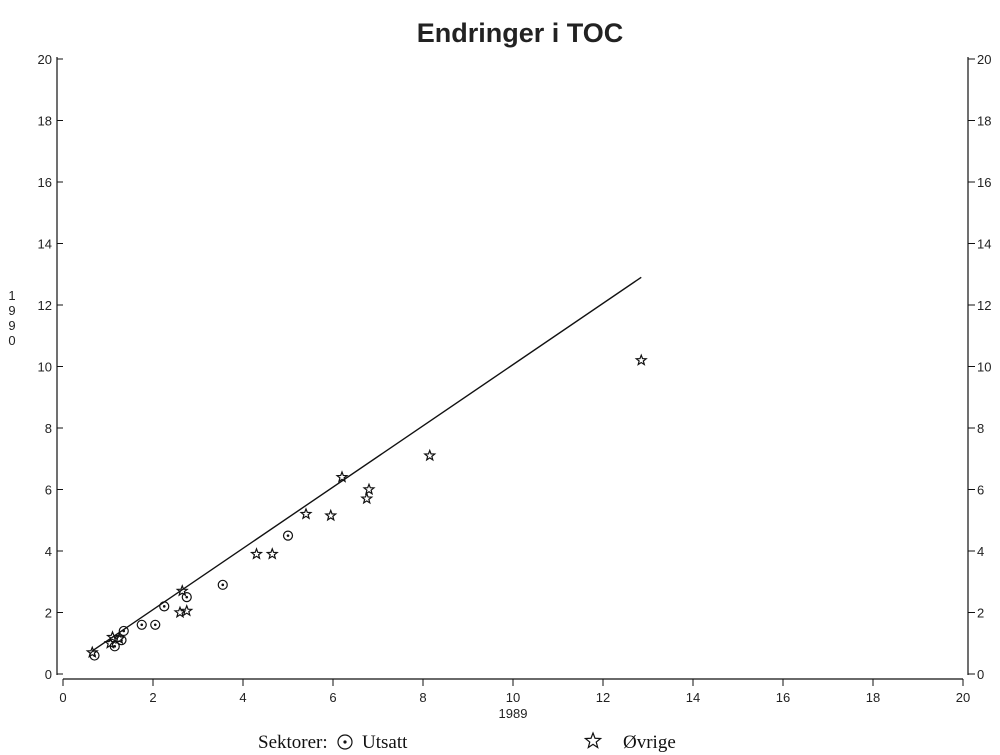 This screenshot has width=1000, height=755. What do you see at coordinates (513, 697) in the screenshot?
I see `x-tick-label: 10` at bounding box center [513, 697].